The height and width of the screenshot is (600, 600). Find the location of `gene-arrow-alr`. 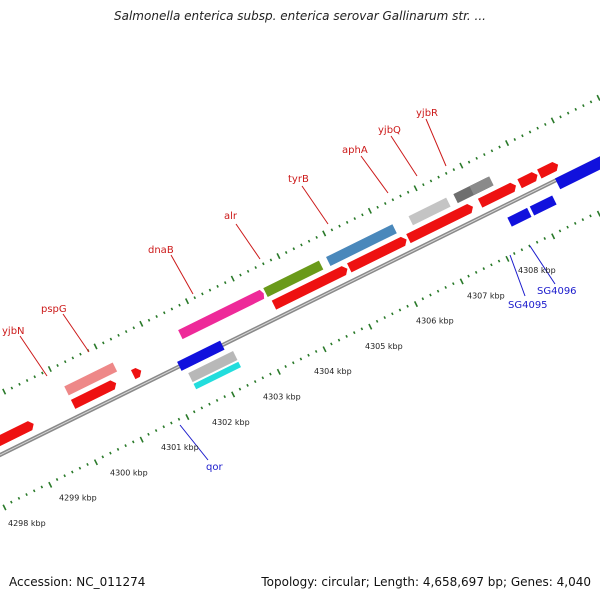

gene-arrow-alr is located at coordinates (293, 279).